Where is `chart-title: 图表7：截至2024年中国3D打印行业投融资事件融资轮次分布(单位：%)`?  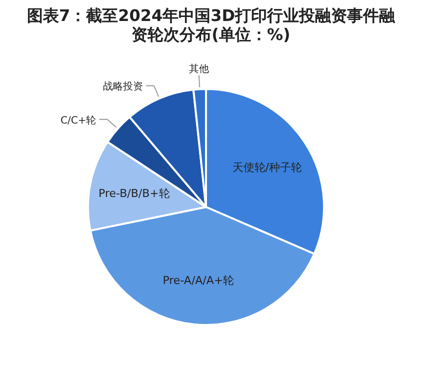 chart-title: 图表7：截至2024年中国3D打印行业投融资事件融资轮次分布(单位：%) is located at coordinates (211, 25).